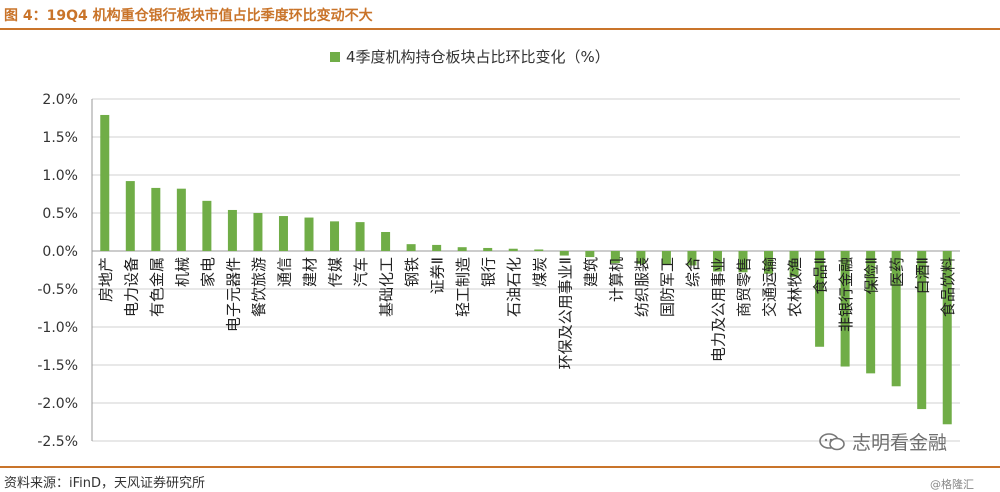  What do you see at coordinates (57, 366) in the screenshot?
I see `y-tick-label: -1.5%` at bounding box center [57, 366].